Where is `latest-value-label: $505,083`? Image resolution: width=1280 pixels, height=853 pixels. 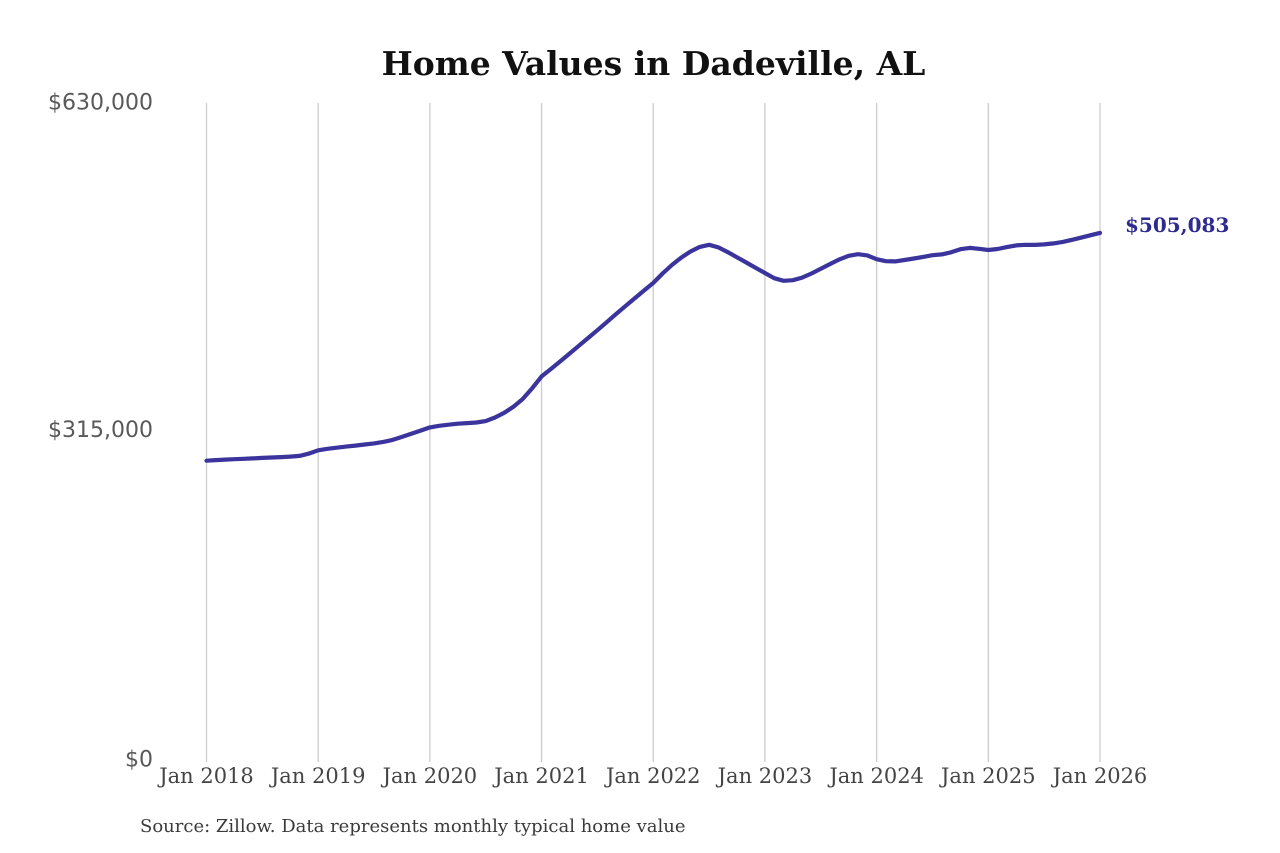
latest-value-label: $505,083 is located at coordinates (1177, 225).